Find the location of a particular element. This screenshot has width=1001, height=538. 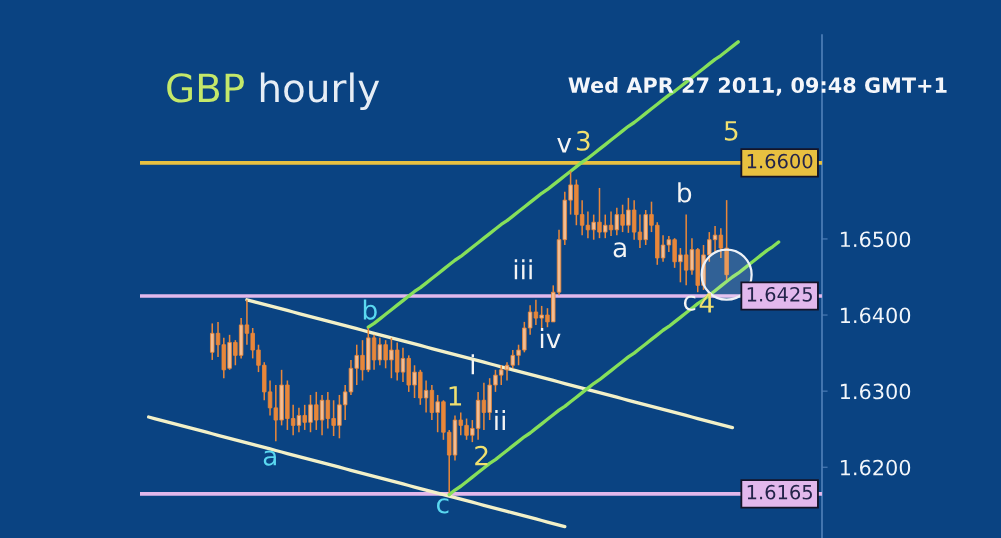

annotation: iii is located at coordinates (523, 269).